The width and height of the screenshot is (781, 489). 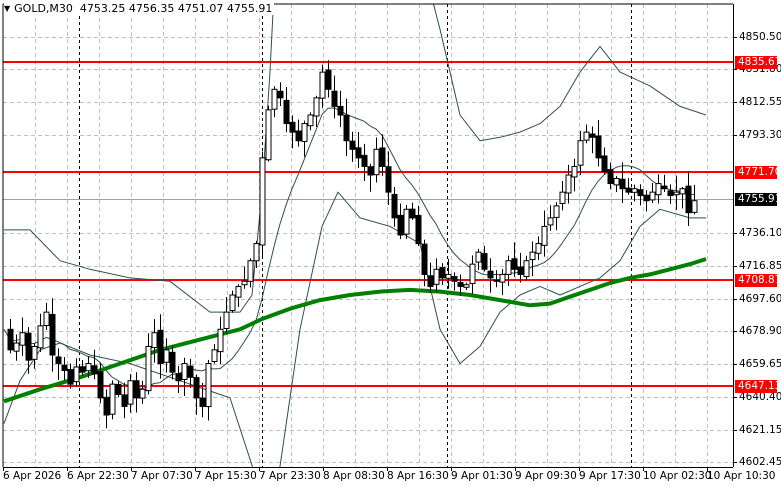 I want to click on time-tick-label: 9 Apr 17:30, so click(x=610, y=476).